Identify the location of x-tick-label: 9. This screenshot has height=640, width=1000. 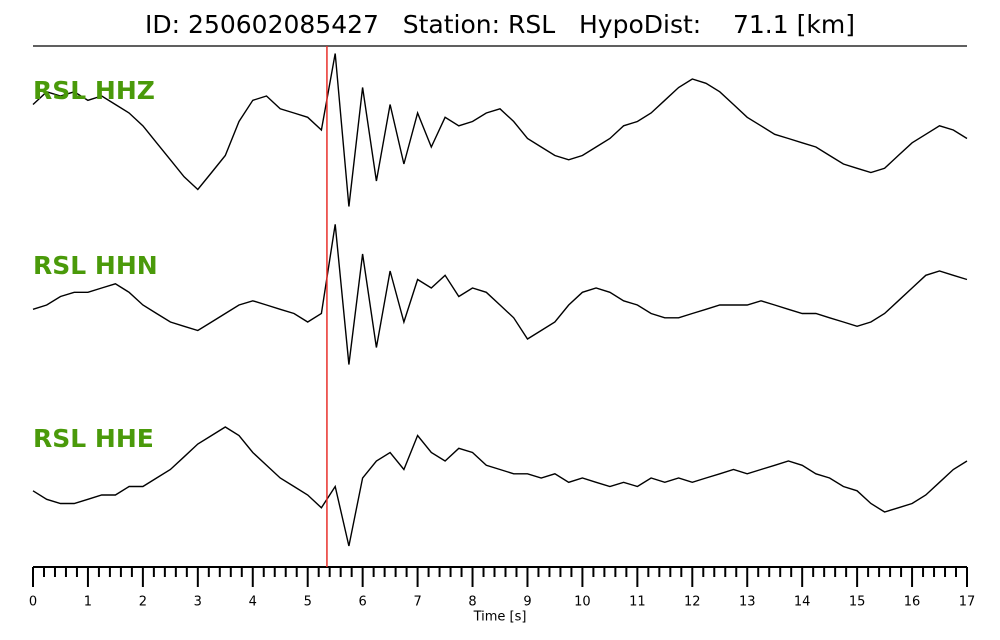
(527, 602).